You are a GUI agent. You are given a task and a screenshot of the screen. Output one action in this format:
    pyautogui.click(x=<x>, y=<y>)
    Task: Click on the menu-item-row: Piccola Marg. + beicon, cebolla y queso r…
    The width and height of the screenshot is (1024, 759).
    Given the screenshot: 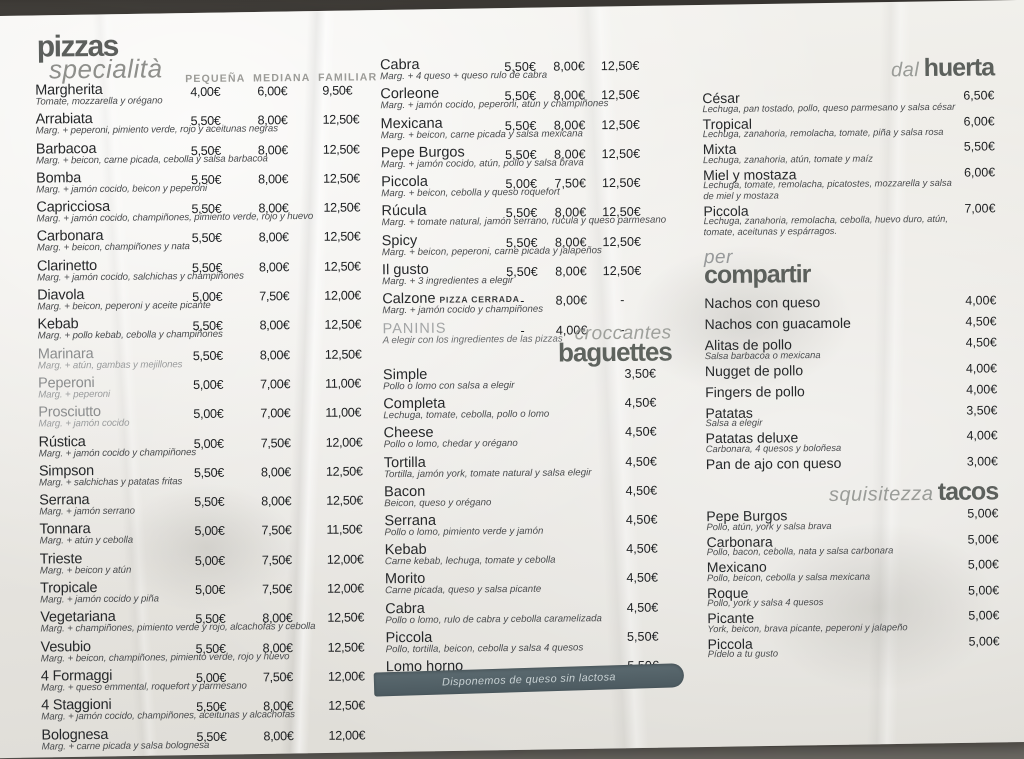 What is the action you would take?
    pyautogui.click(x=528, y=188)
    